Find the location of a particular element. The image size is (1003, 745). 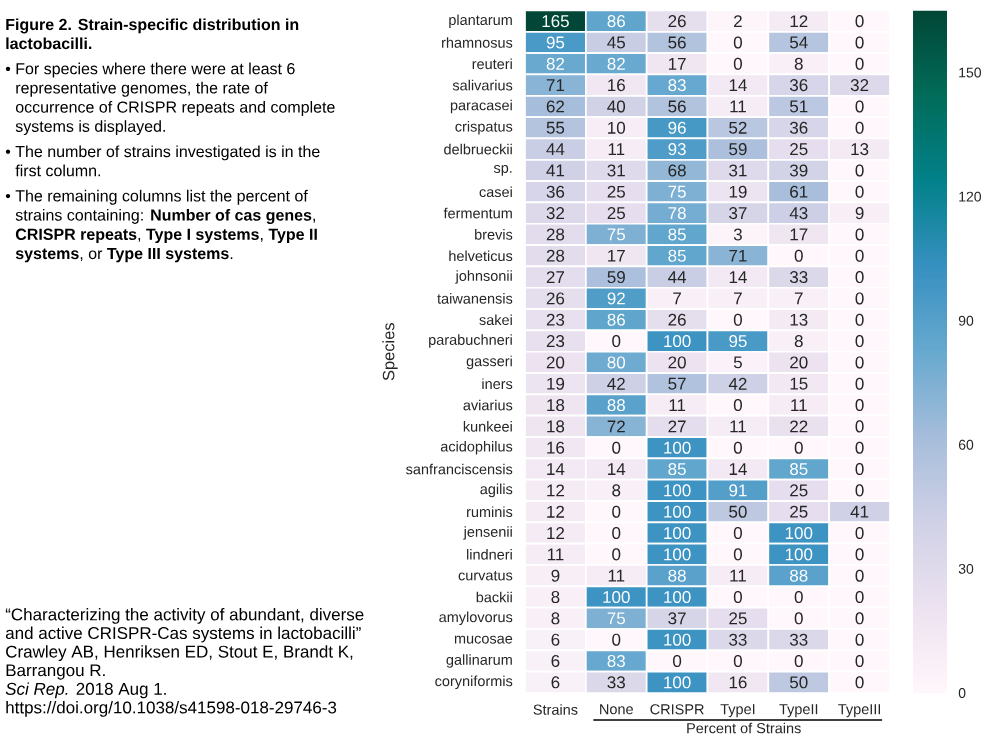

data-label: 20 is located at coordinates (677, 362).